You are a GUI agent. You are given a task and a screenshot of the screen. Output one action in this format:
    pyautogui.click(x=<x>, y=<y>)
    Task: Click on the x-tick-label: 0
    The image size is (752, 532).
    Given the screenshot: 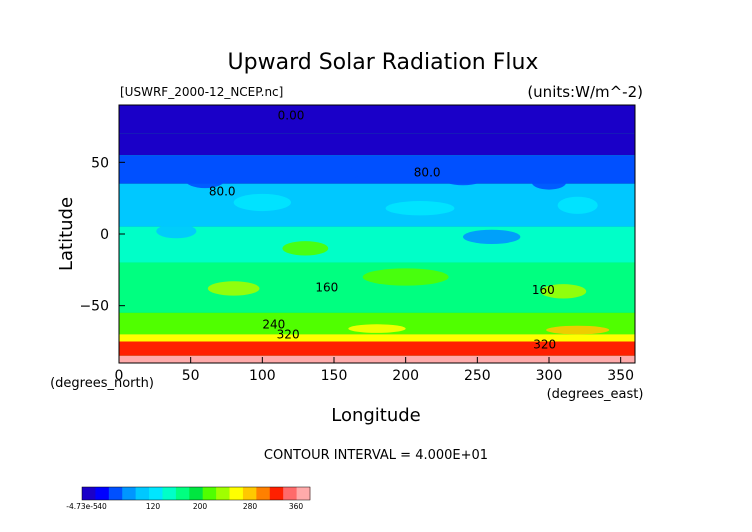 What is the action you would take?
    pyautogui.click(x=119, y=376)
    